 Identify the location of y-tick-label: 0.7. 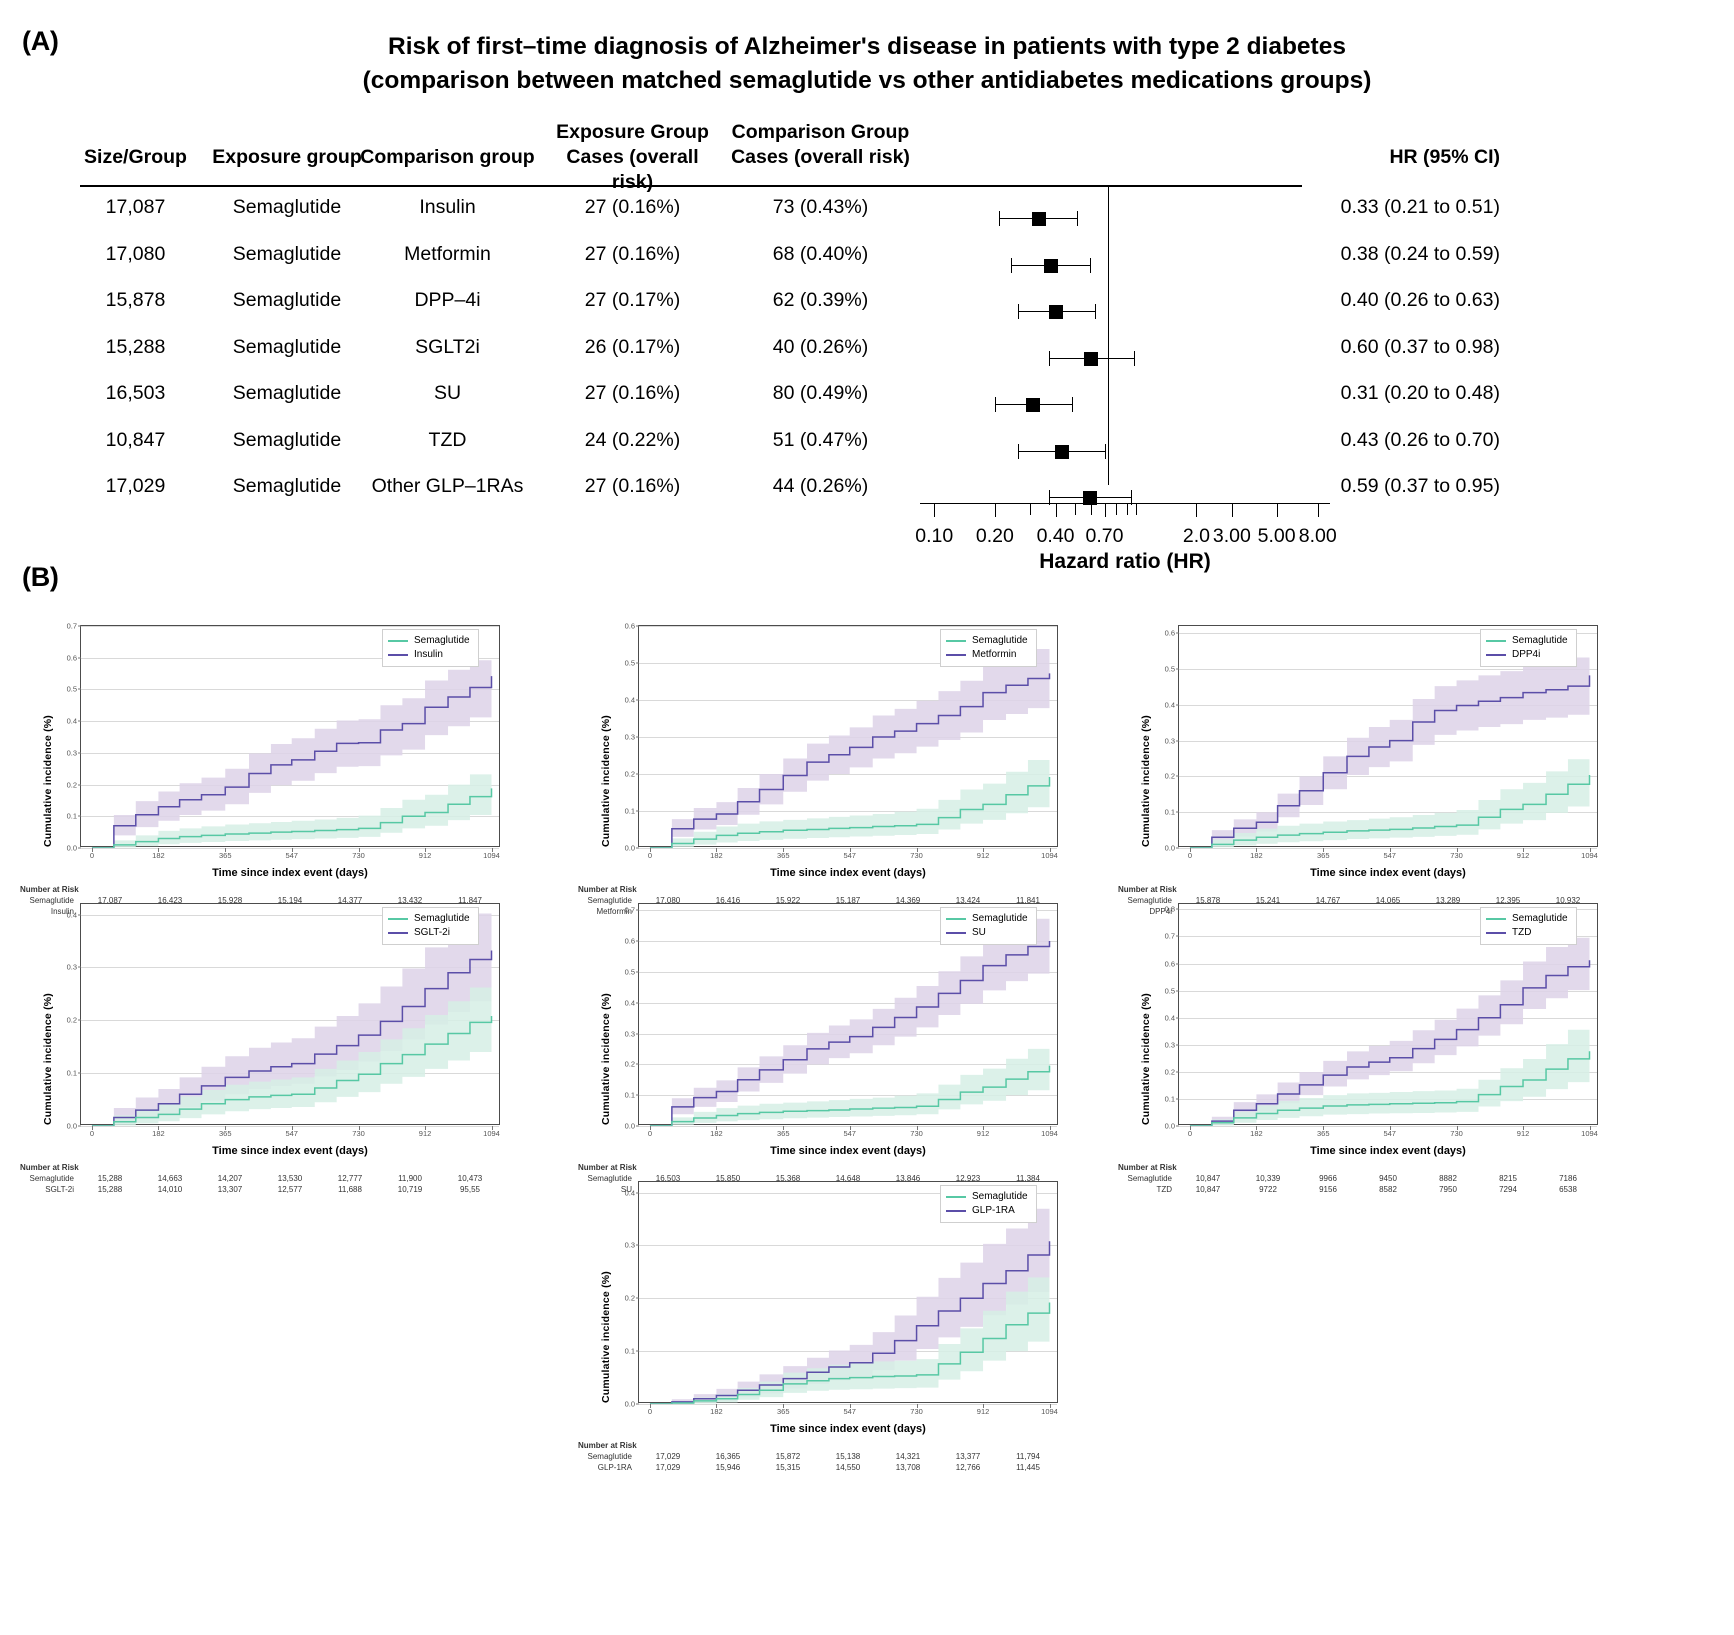
(71, 626).